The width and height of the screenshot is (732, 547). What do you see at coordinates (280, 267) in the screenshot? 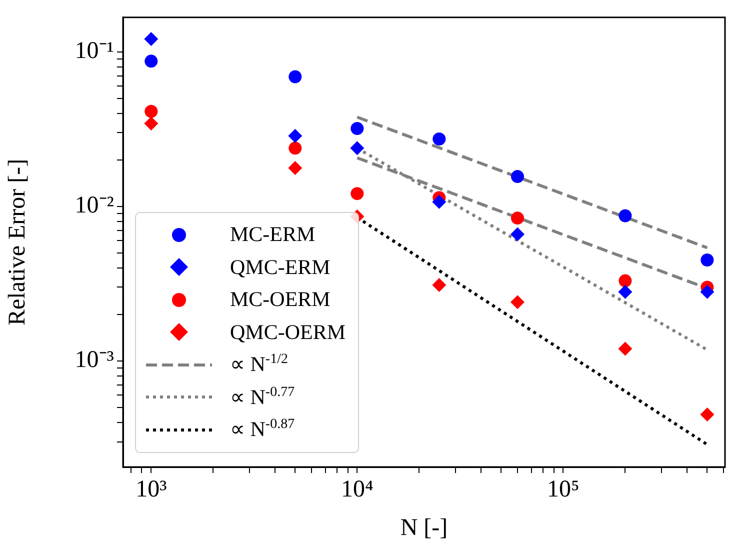
I see `legend-label: QMC-ERM` at bounding box center [280, 267].